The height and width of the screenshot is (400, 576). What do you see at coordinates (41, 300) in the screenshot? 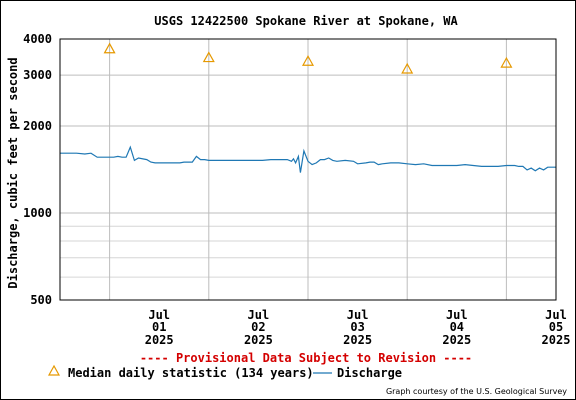
I see `y-tick-label: 500` at bounding box center [41, 300].